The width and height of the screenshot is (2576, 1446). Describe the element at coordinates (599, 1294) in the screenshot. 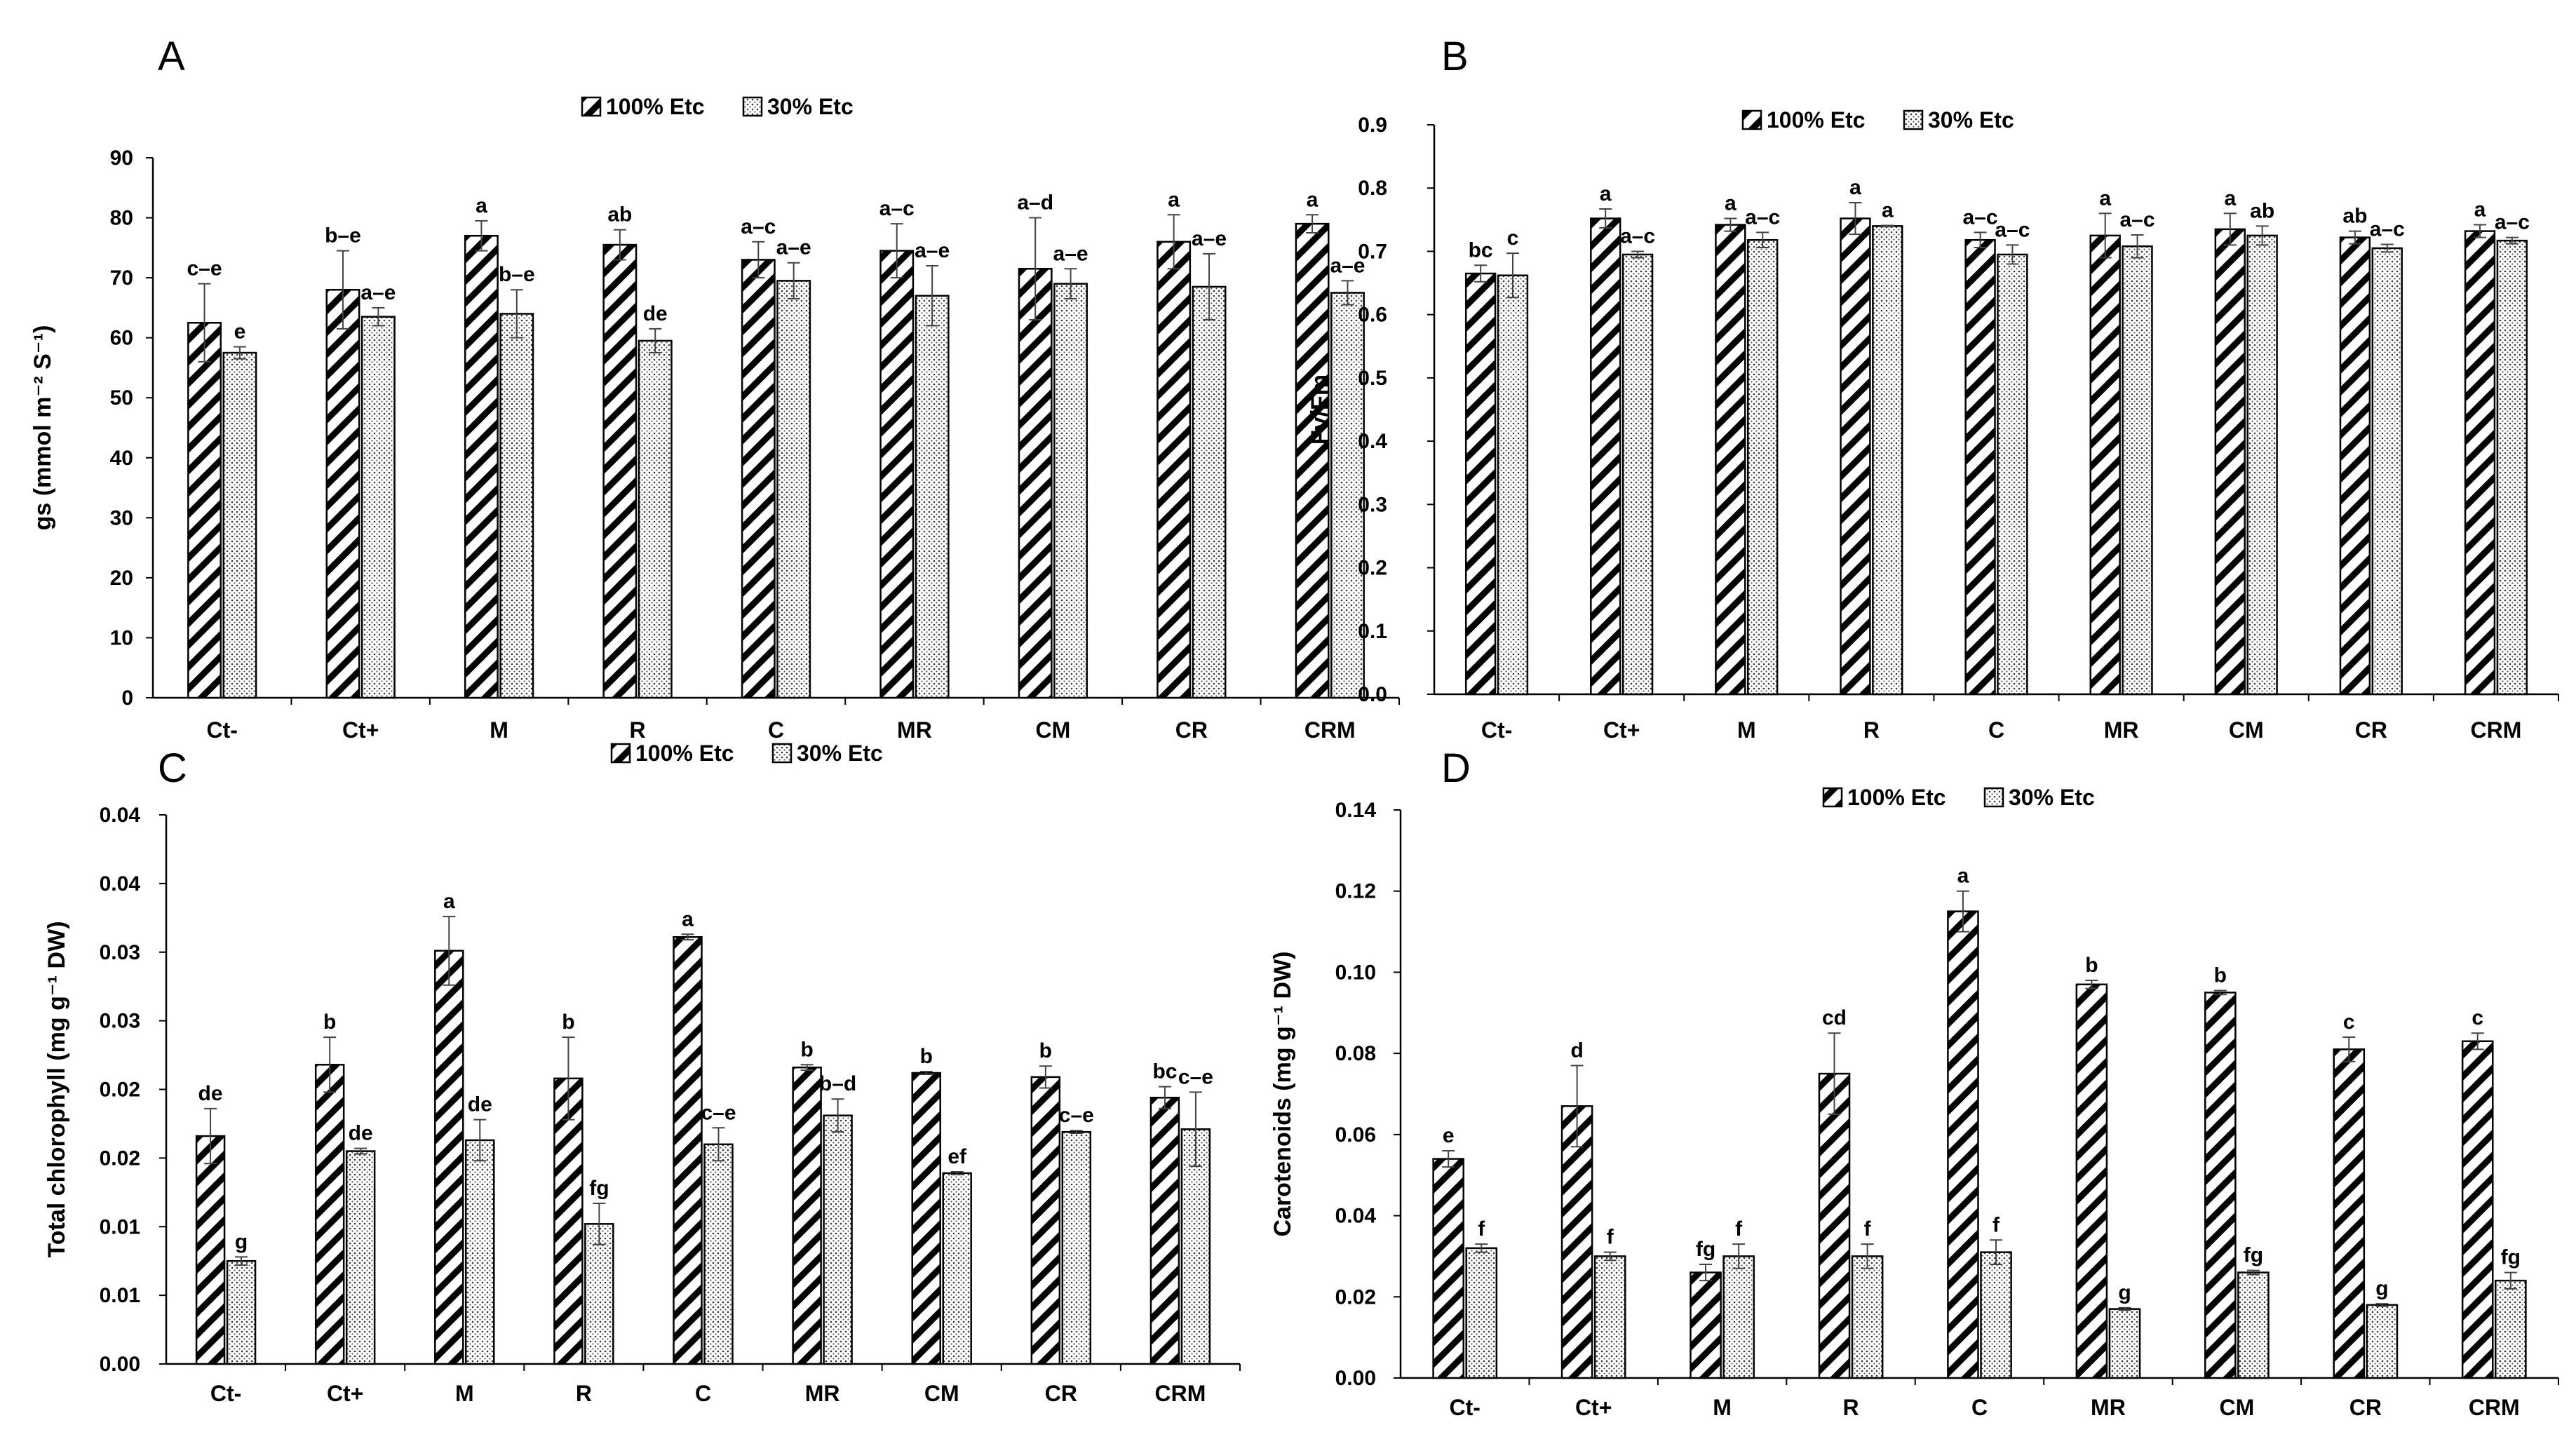

I see `bar-30-r` at that location.